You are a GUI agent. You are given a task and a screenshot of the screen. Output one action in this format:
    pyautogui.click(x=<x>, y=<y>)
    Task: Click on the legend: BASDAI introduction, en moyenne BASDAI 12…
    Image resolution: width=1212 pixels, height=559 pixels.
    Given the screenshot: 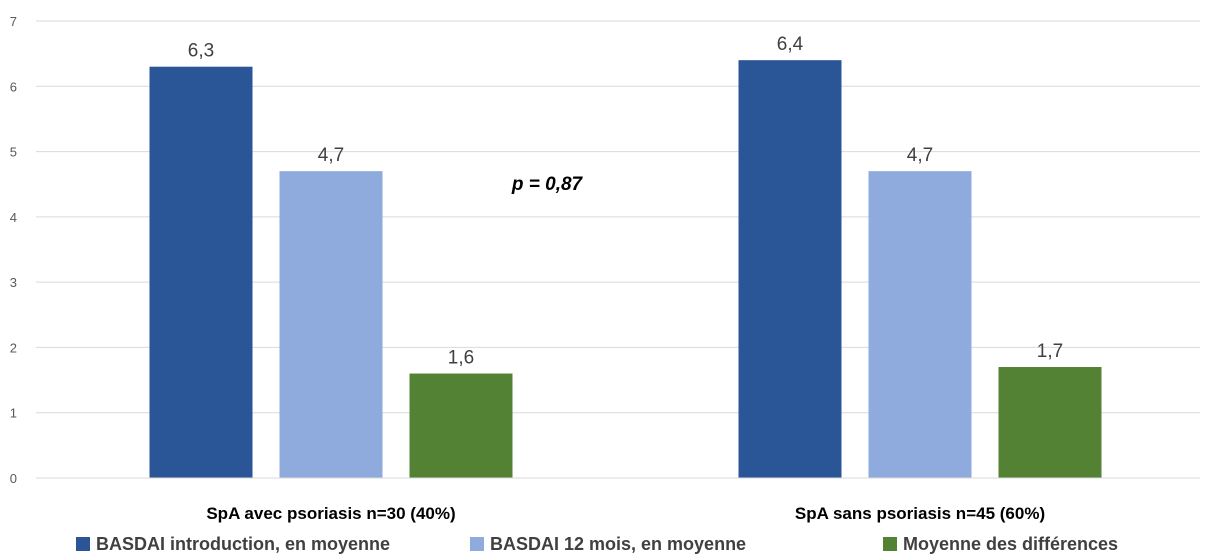 What is the action you would take?
    pyautogui.click(x=597, y=544)
    